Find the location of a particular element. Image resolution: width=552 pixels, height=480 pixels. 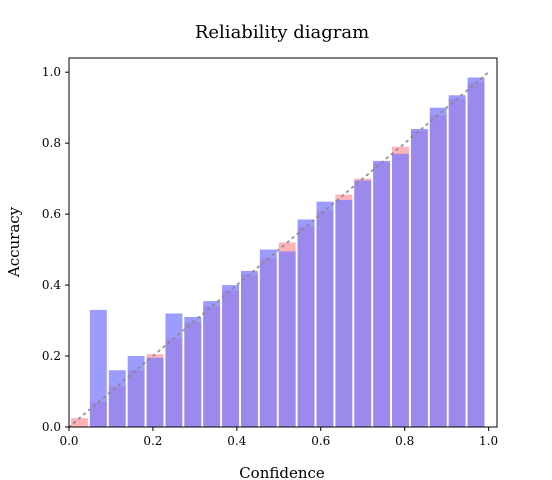

x-tick-label-4: 0.6 is located at coordinates (320, 441).